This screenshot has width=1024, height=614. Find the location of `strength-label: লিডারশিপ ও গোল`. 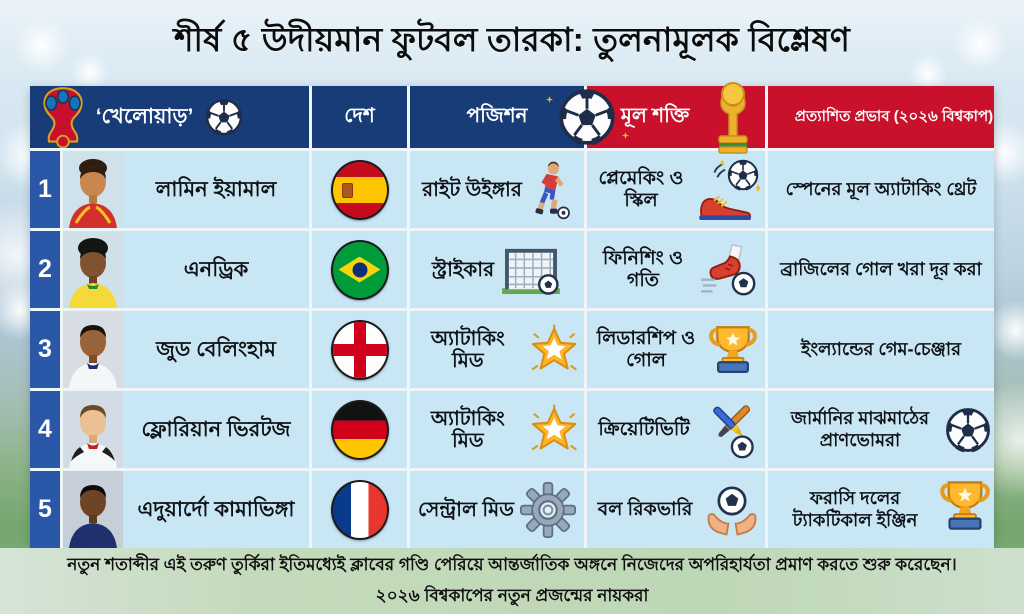

strength-label: লিডারশিপ ও গোল is located at coordinates (646, 349).